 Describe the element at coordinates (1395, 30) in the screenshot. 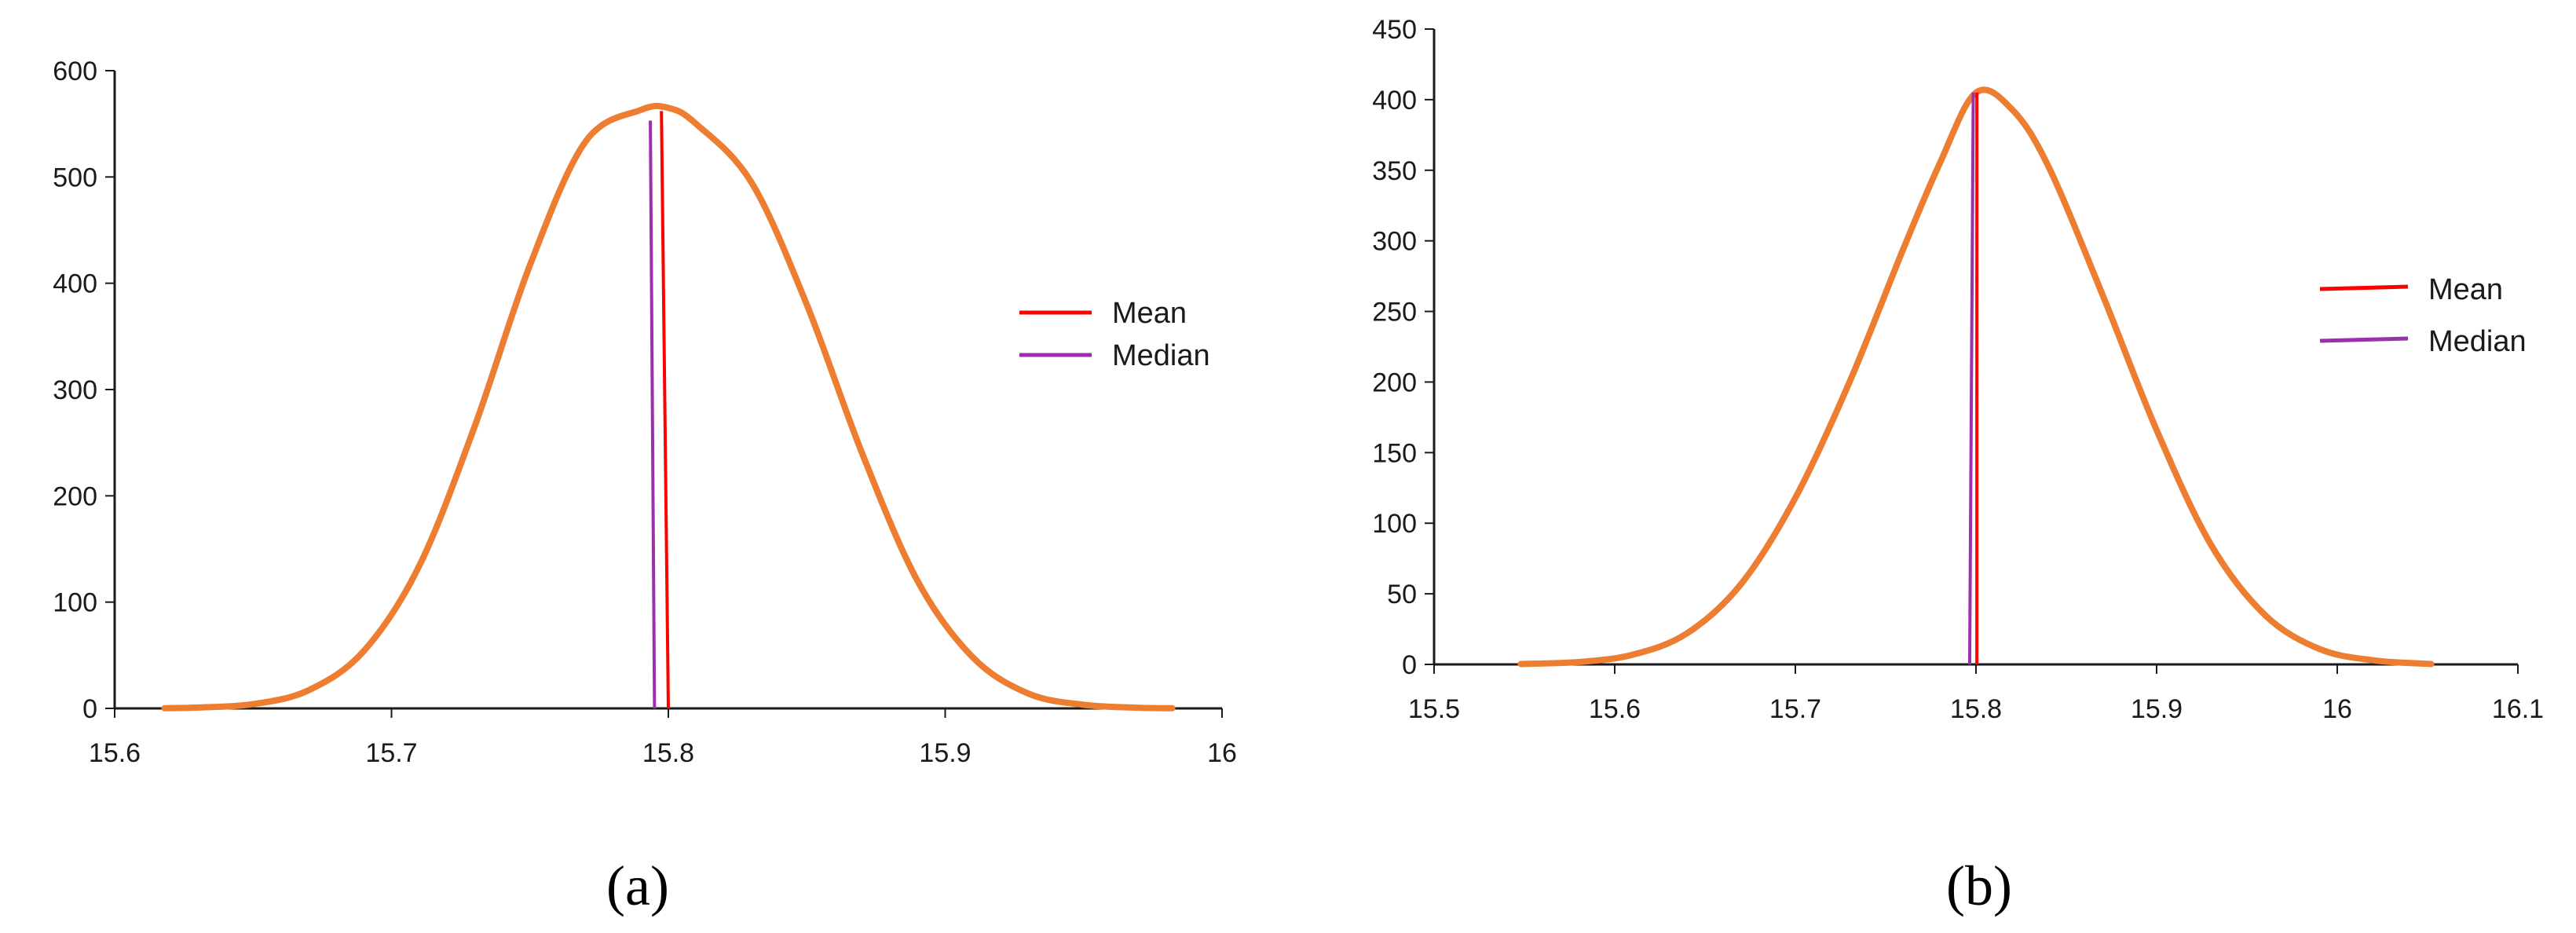

I see `y-tick-label: 450` at that location.